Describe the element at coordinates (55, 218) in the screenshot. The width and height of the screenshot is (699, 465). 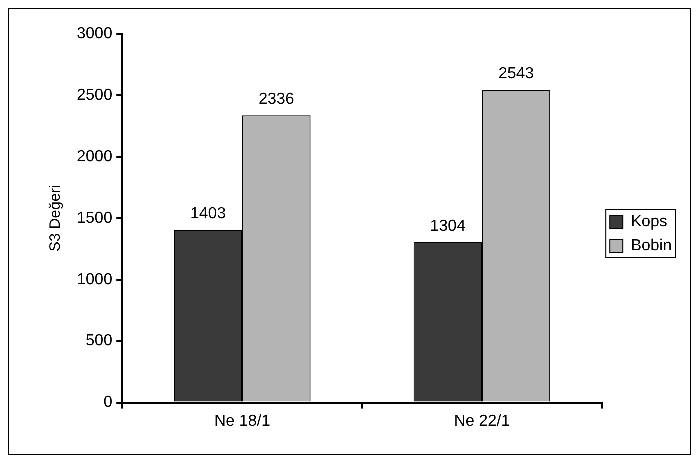
I see `y-axis-title: S3 Değeri` at that location.